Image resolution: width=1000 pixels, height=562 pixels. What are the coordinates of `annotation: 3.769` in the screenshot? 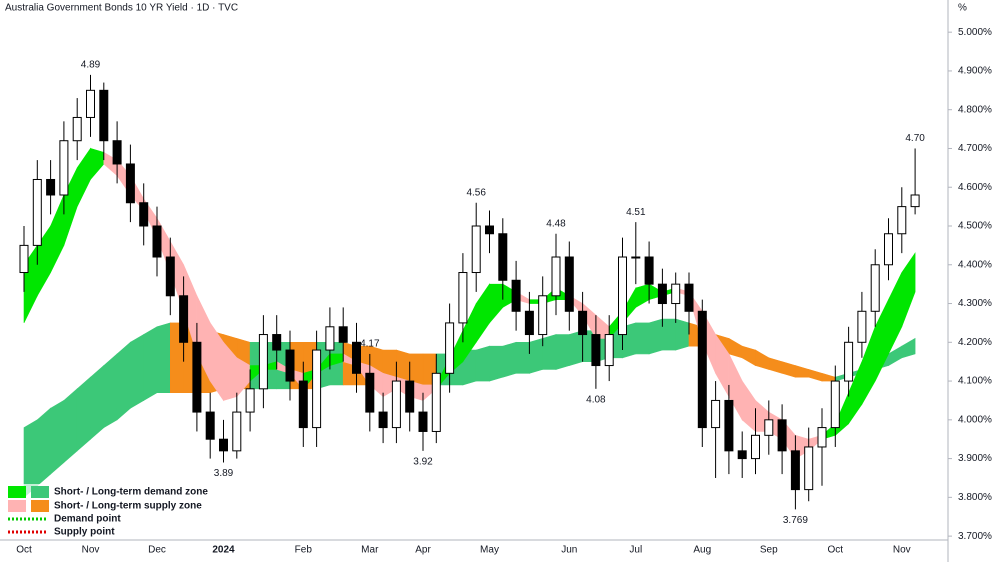 It's located at (795, 520).